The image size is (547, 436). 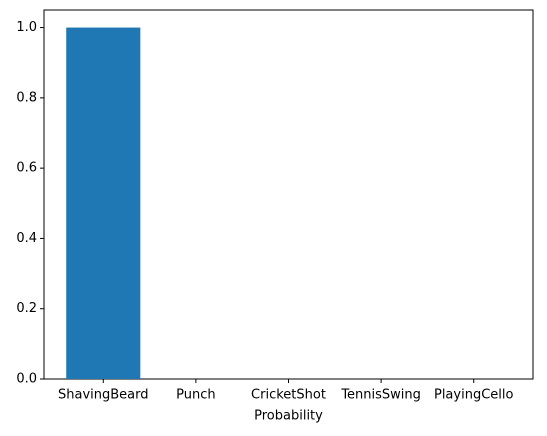 What do you see at coordinates (26, 27) in the screenshot?
I see `y-tick-label: 1.0` at bounding box center [26, 27].